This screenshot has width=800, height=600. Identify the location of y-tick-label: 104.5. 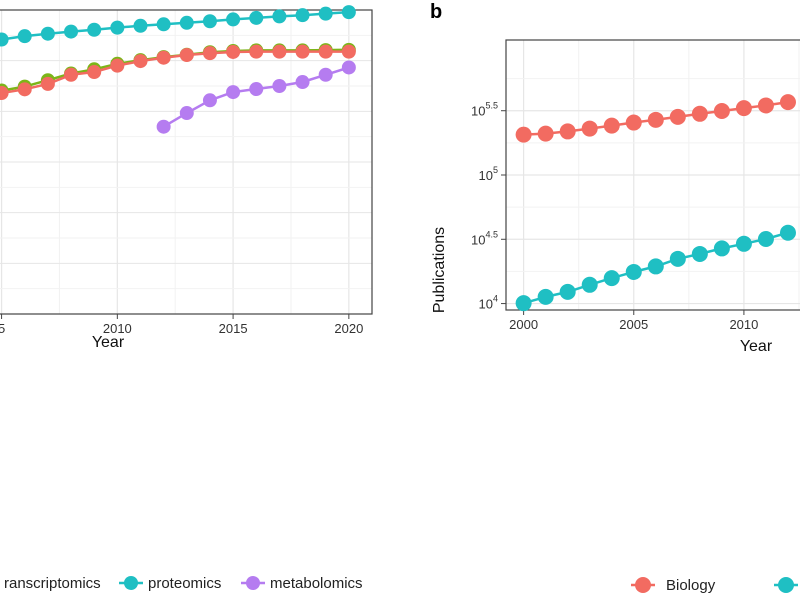
(484, 238).